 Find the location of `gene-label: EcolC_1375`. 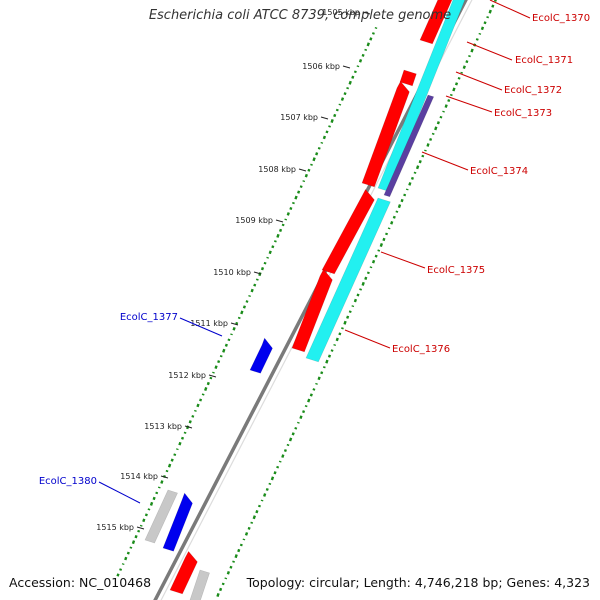

gene-label: EcolC_1375 is located at coordinates (456, 270).